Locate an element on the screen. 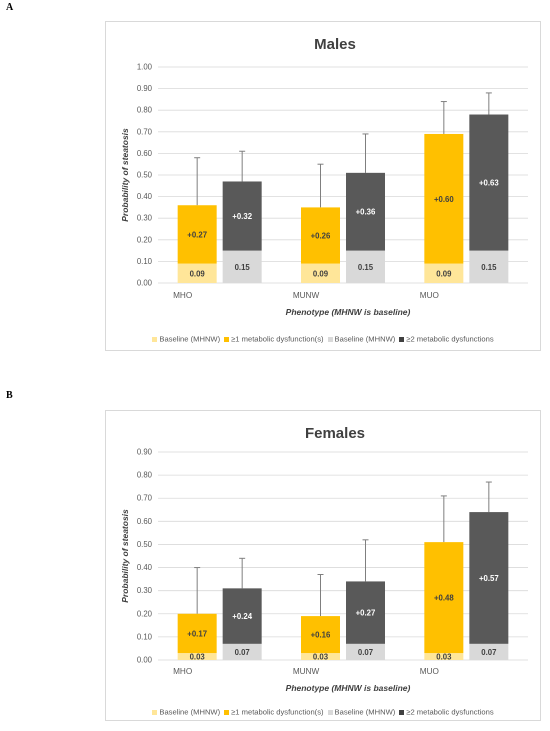 The image size is (550, 731). chart-title: Males is located at coordinates (335, 44).